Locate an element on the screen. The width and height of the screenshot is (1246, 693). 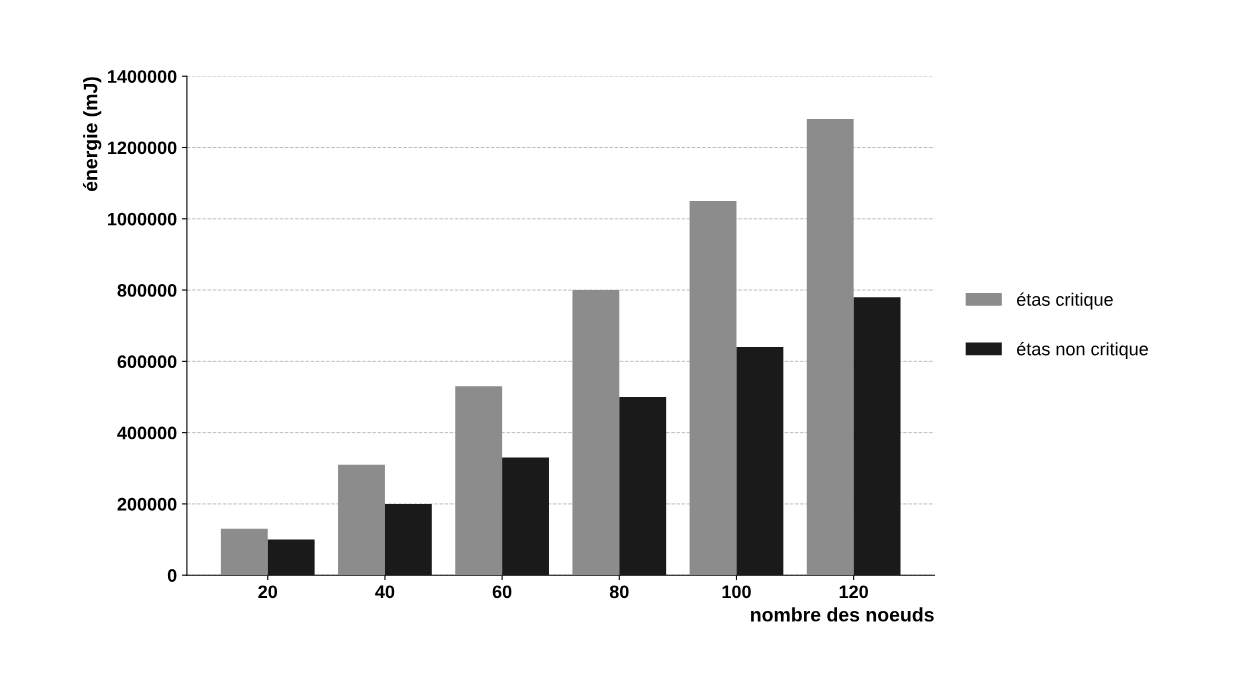
y-tick-label: 200000 is located at coordinates (147, 504).